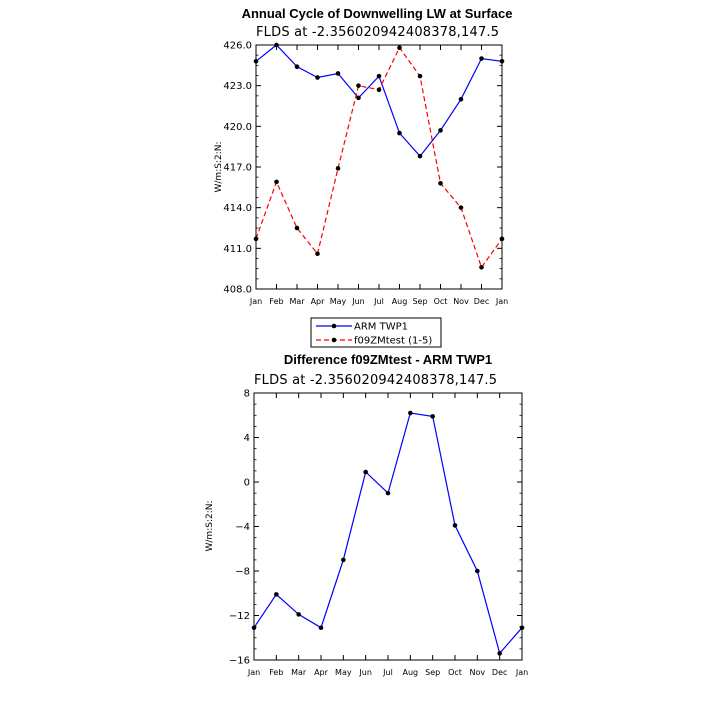  What do you see at coordinates (441, 301) in the screenshot?
I see `chart-top-xtick-label: Oct` at bounding box center [441, 301].